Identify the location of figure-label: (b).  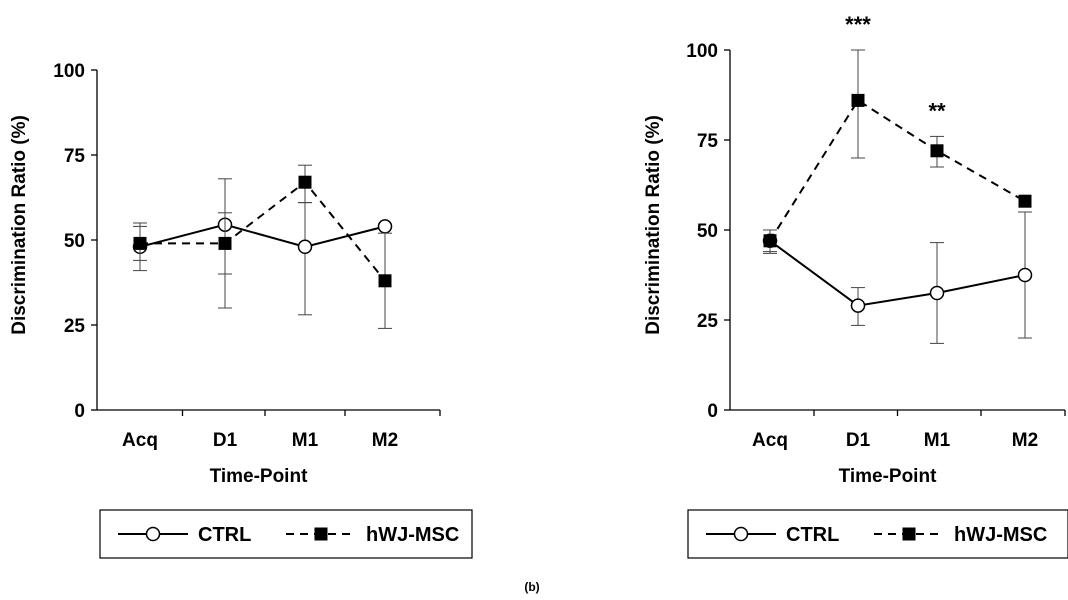
(531, 587).